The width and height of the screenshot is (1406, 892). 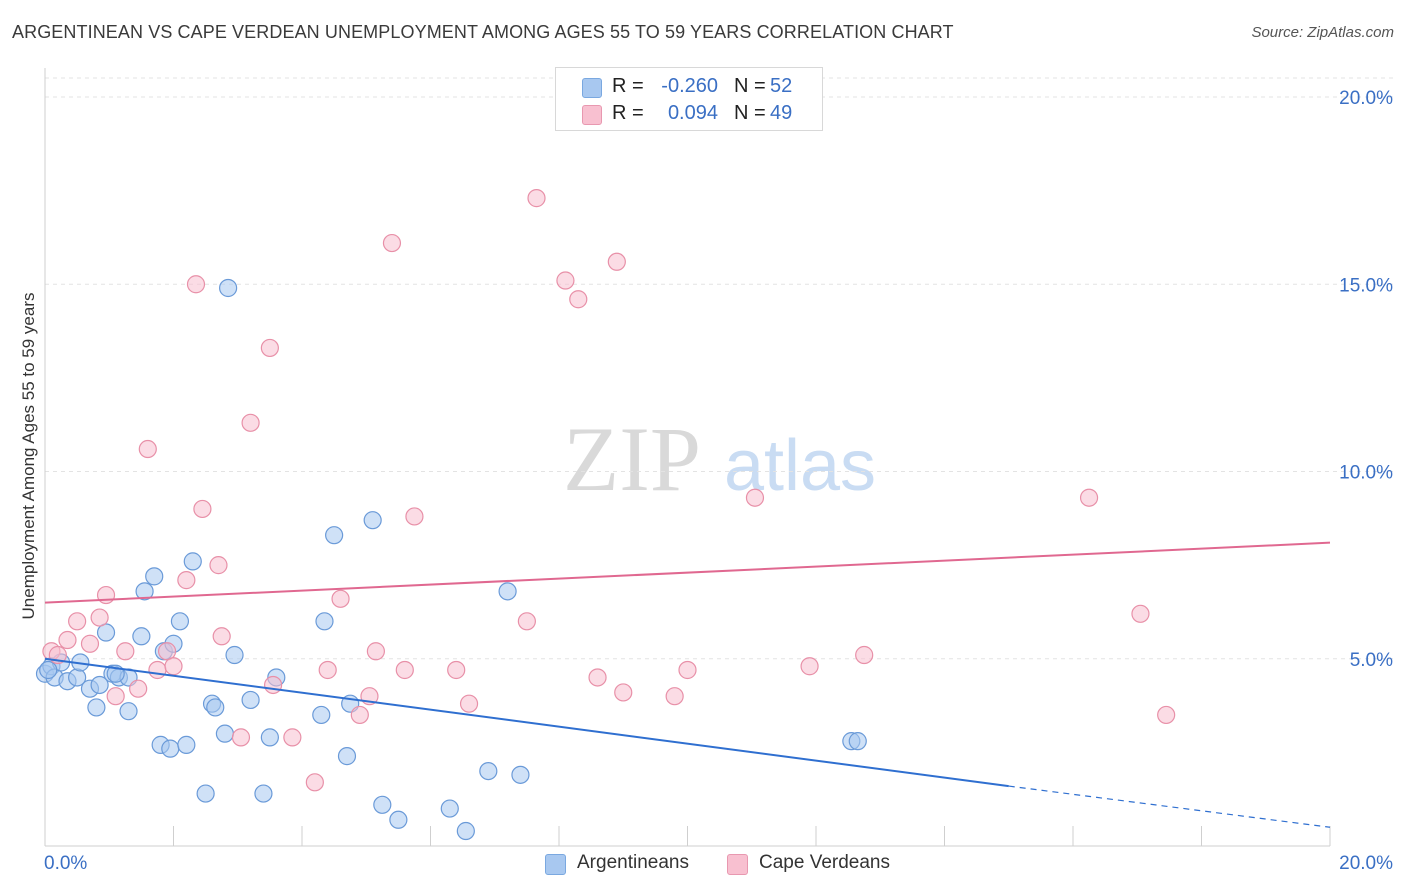 What do you see at coordinates (781, 113) in the screenshot?
I see `legend-n-value: 49` at bounding box center [781, 113].